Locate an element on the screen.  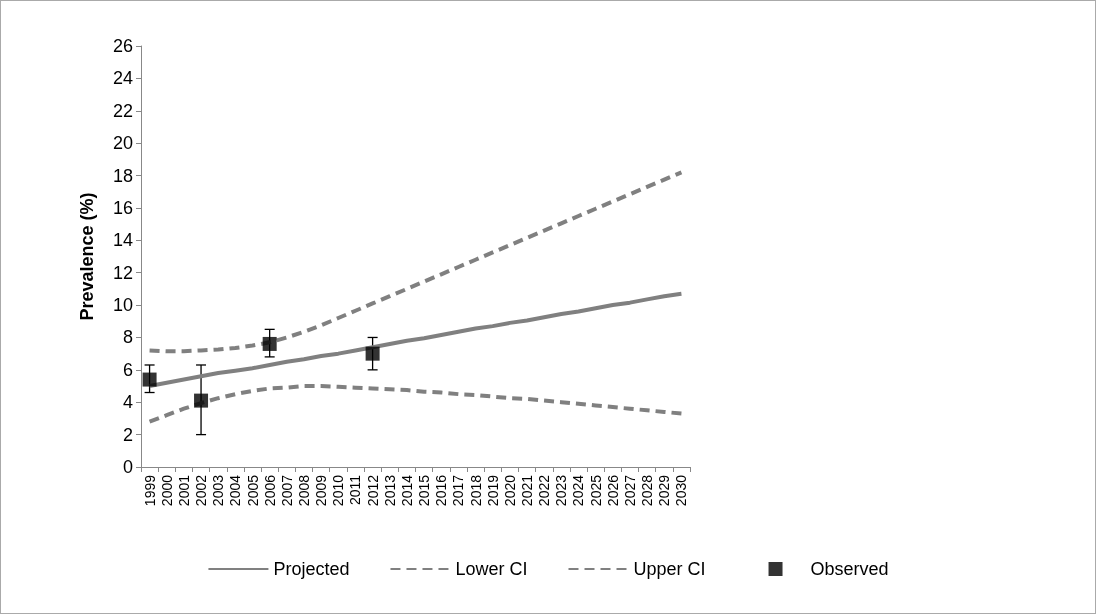
x-tick-label: 2011 is located at coordinates (355, 490).